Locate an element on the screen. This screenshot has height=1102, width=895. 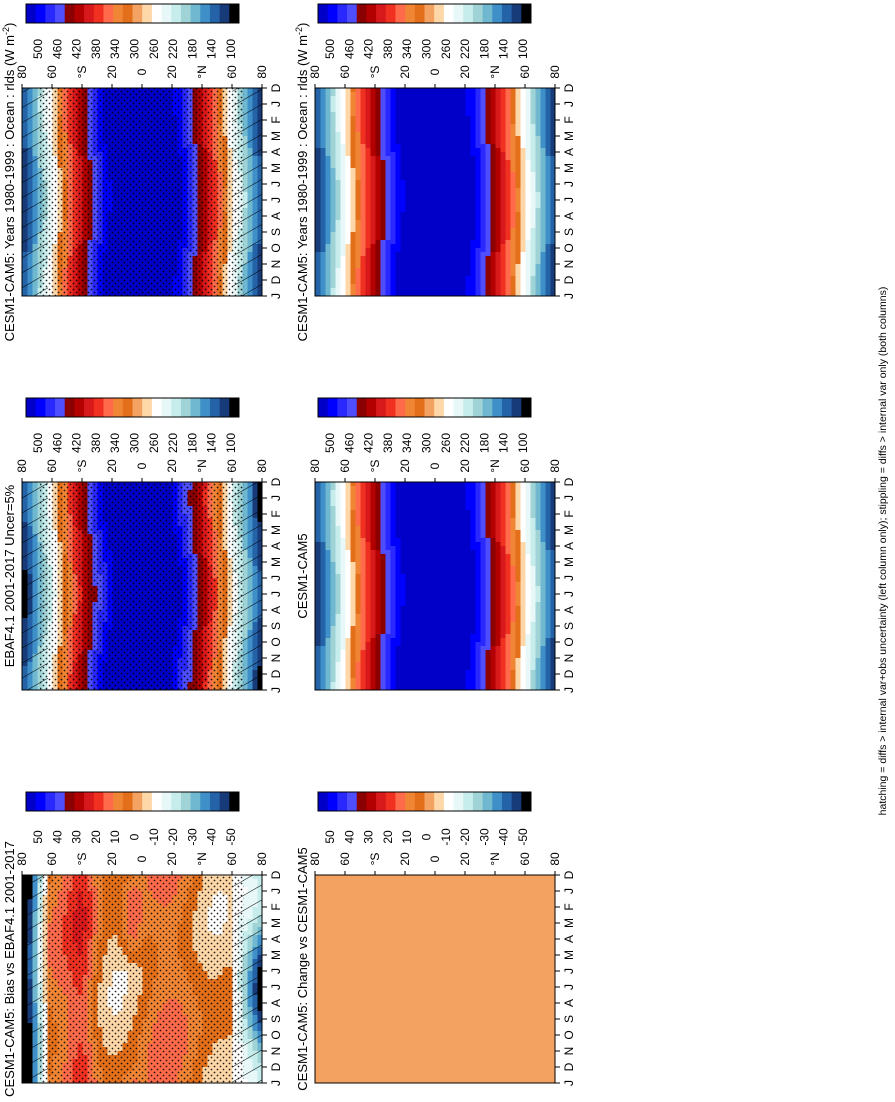
month-tick-label: S is located at coordinates (276, 232).